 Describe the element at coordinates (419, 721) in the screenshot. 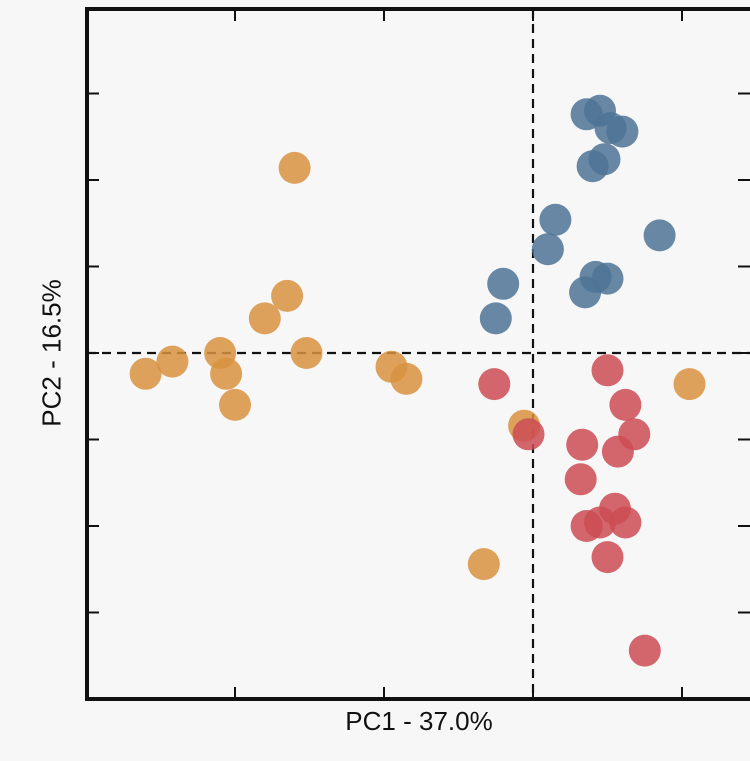

I see `x-axis-label: PC1 - 37.0%` at that location.